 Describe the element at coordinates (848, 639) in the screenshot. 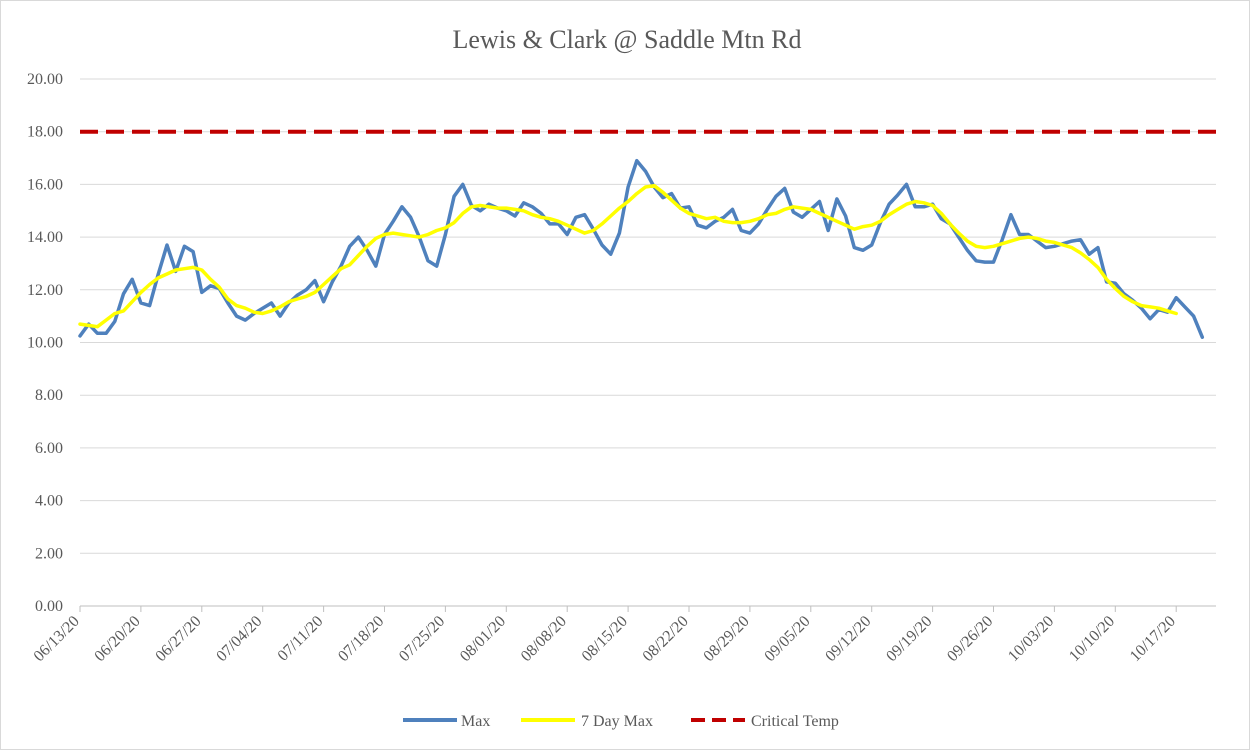

I see `x-tick-label: 09/12/20` at that location.